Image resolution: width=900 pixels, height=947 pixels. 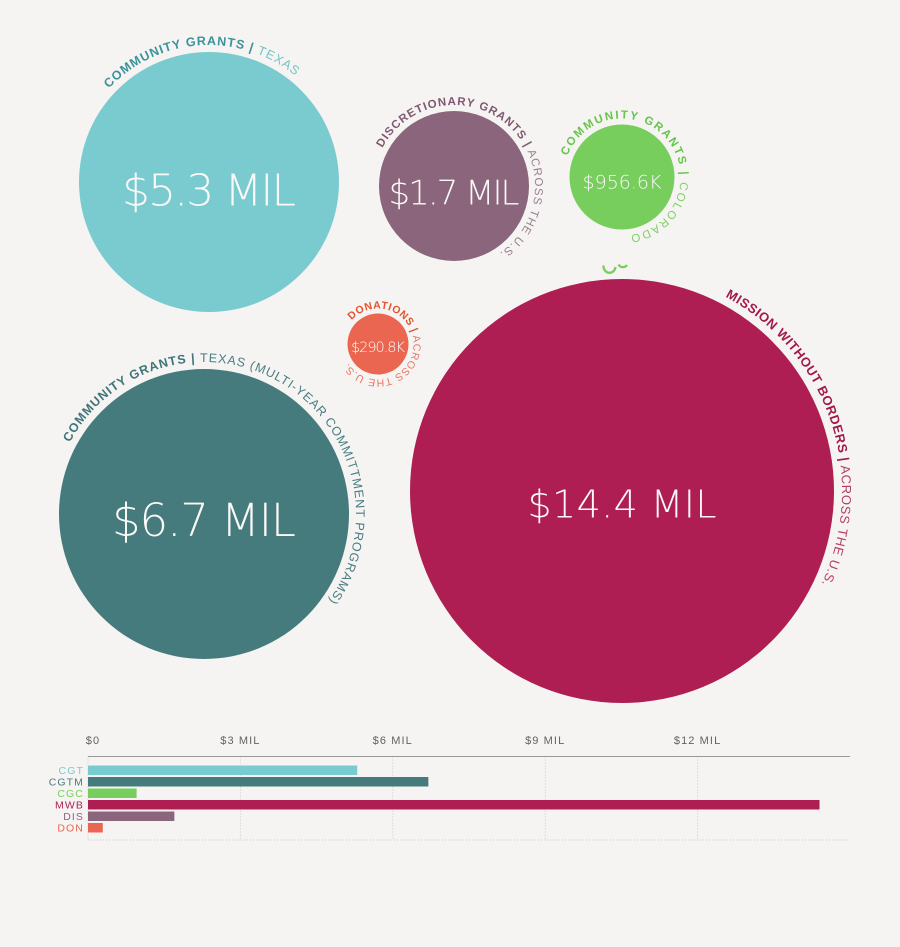 I want to click on clipped-label-artifact, so click(x=615, y=268).